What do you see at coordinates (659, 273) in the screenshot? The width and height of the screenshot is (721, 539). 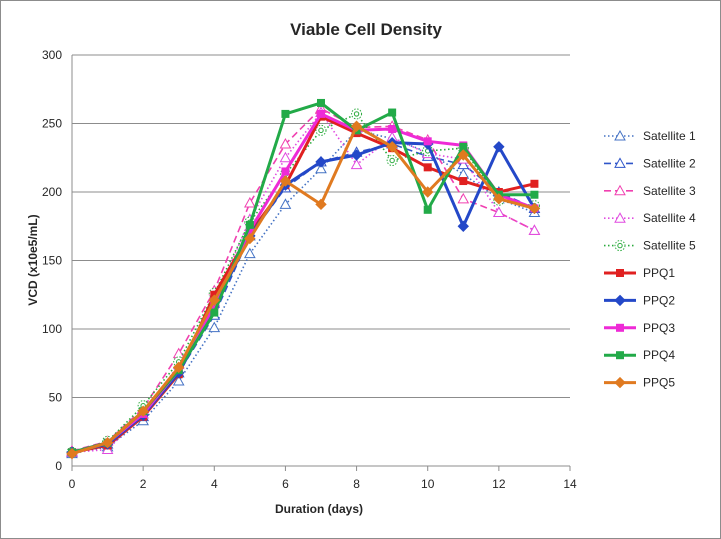 I see `legend-label-ppq1: PPQ1` at bounding box center [659, 273].